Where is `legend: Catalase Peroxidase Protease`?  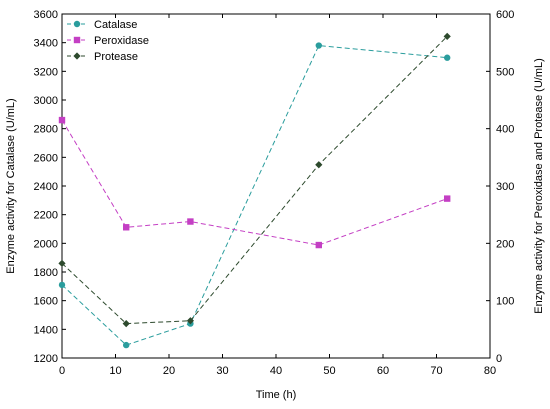 legend: Catalase Peroxidase Protease is located at coordinates (108, 41).